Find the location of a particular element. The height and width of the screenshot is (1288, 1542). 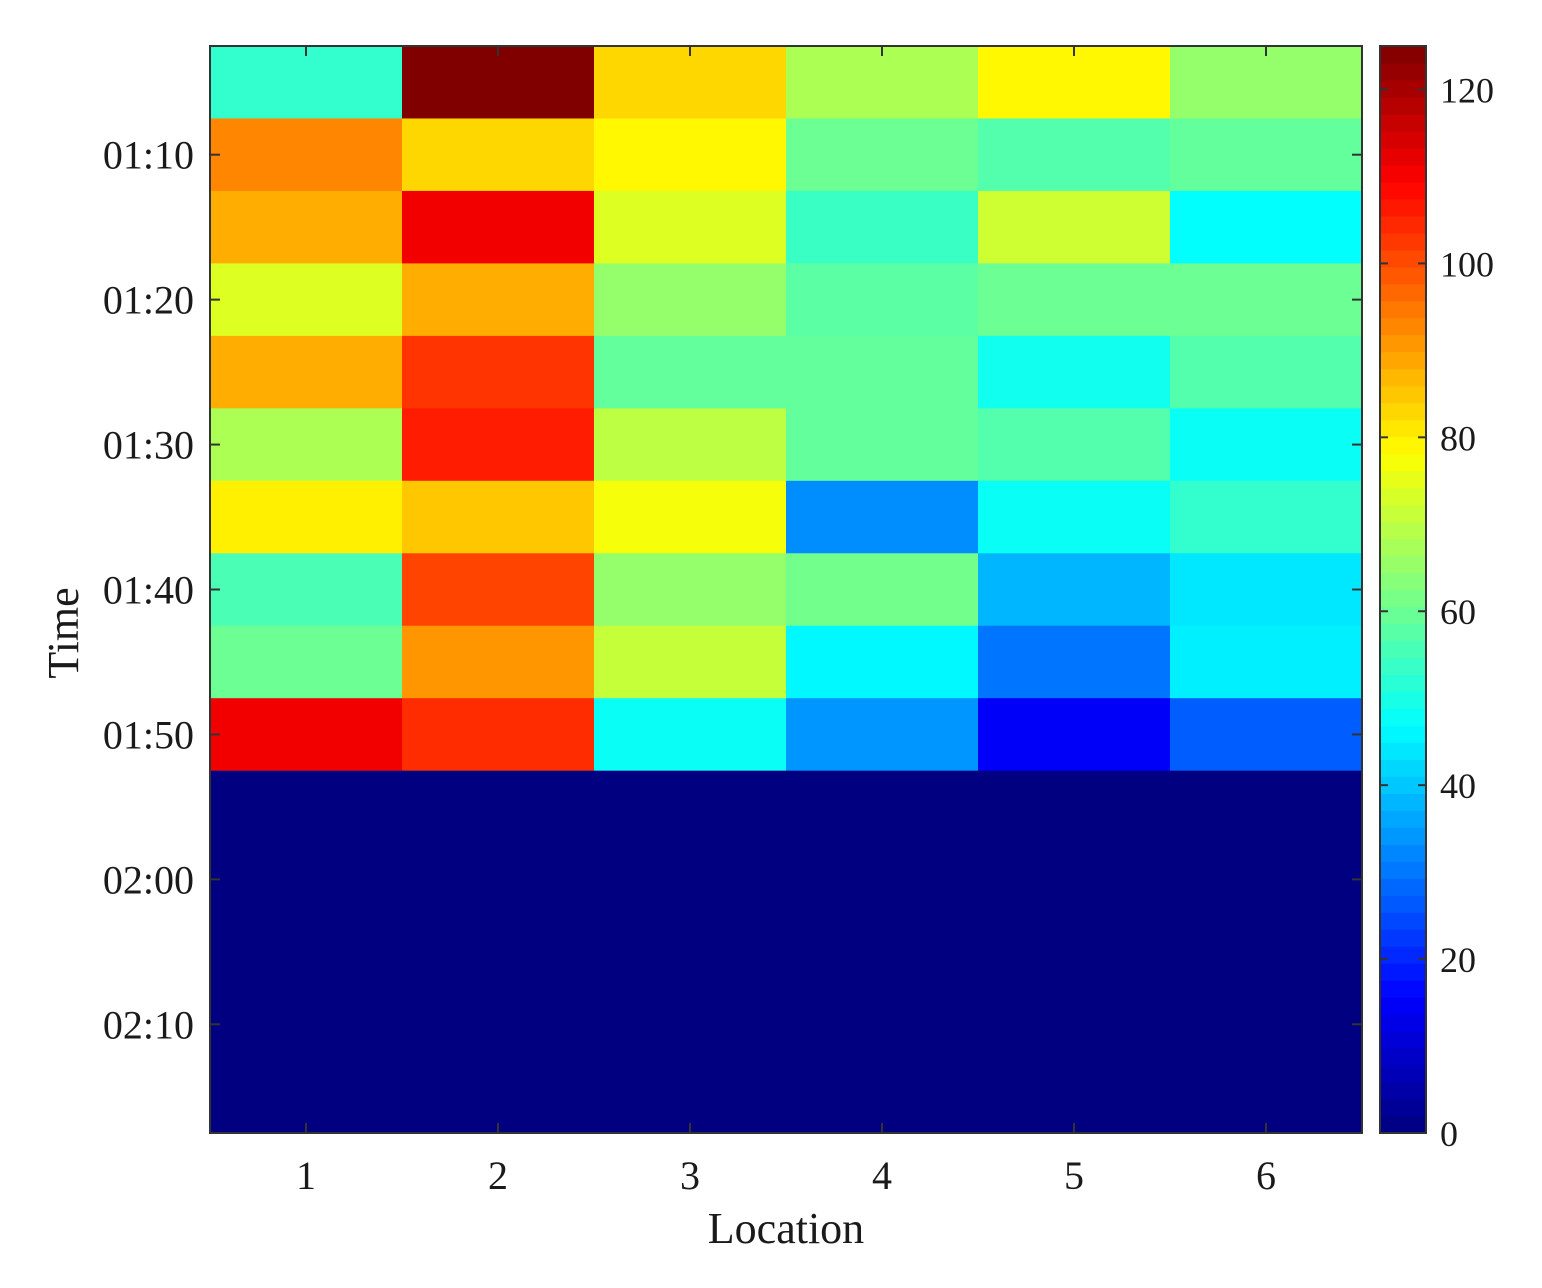

y-tick-label: 01:40 is located at coordinates (148, 590).